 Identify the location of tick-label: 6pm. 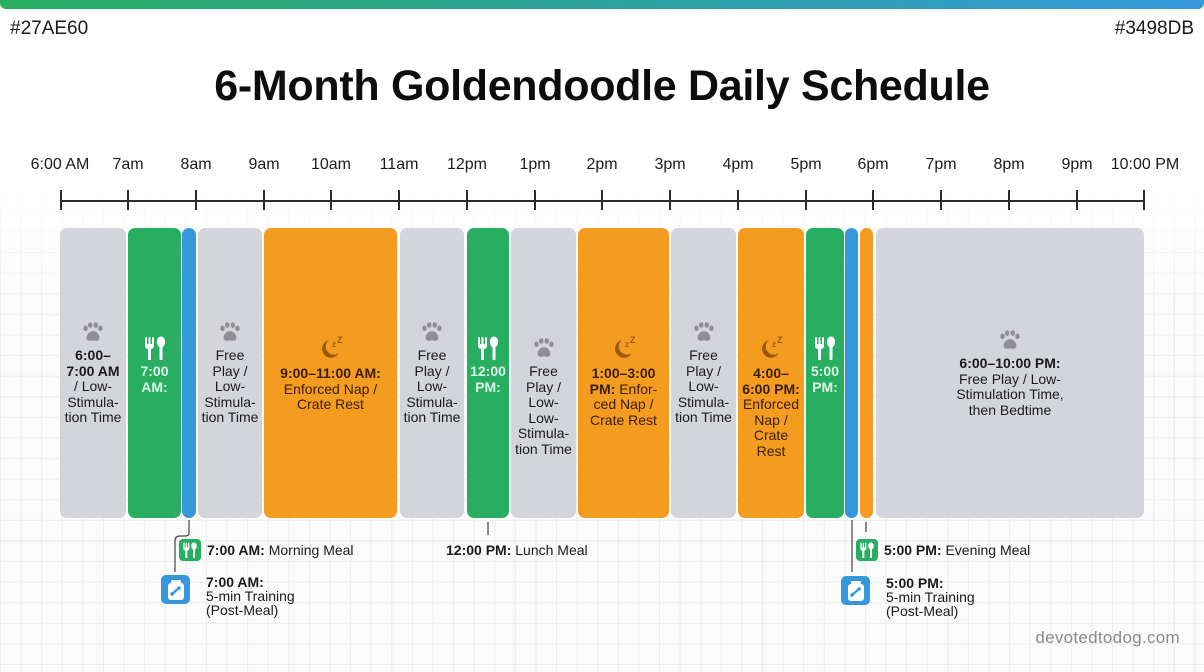
(873, 164).